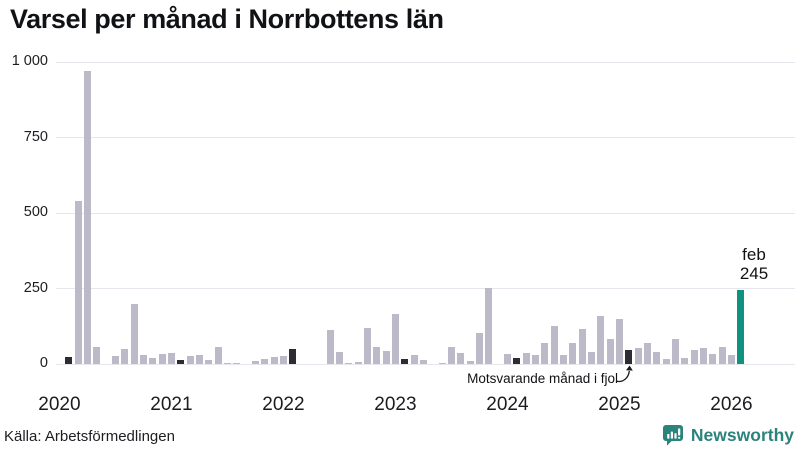  I want to click on bar-2020-02-compare, so click(69, 360).